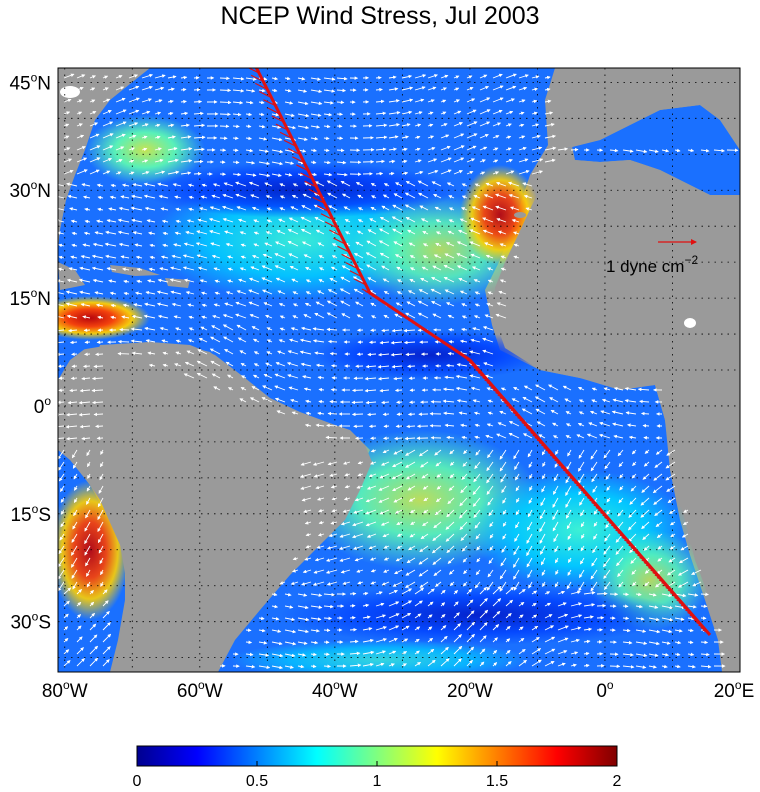 Image resolution: width=760 pixels, height=792 pixels. Describe the element at coordinates (480, 615) in the screenshot. I see `field-blob` at that location.